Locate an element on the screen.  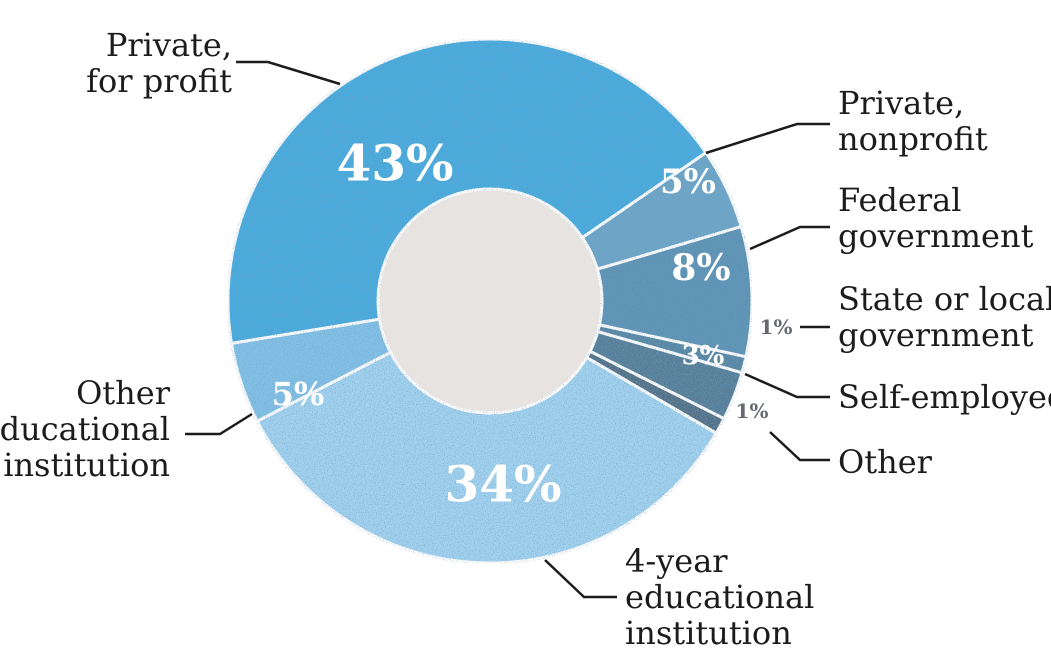
leader-line-4-year-educational-institution is located at coordinates (580, 579).